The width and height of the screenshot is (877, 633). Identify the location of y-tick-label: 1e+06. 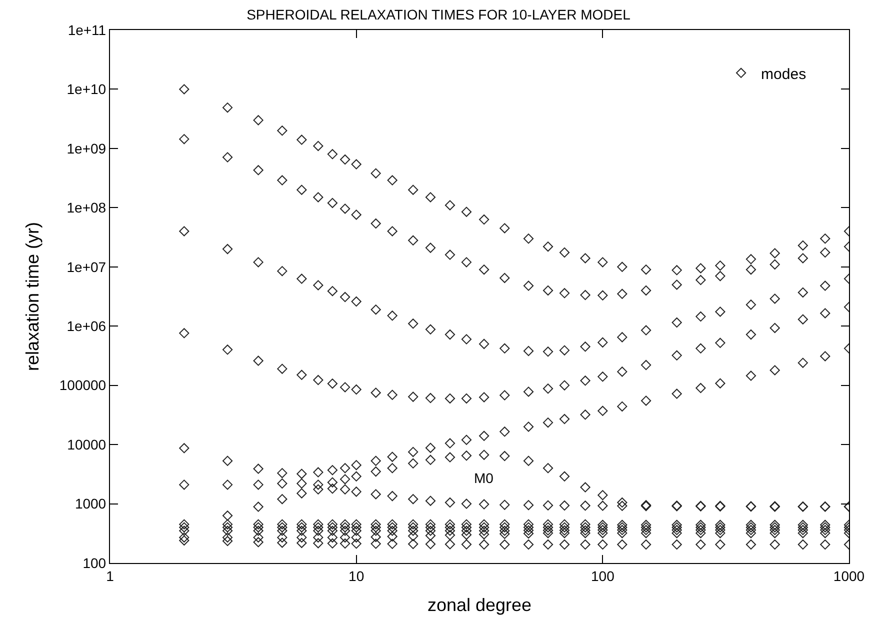
(86, 326).